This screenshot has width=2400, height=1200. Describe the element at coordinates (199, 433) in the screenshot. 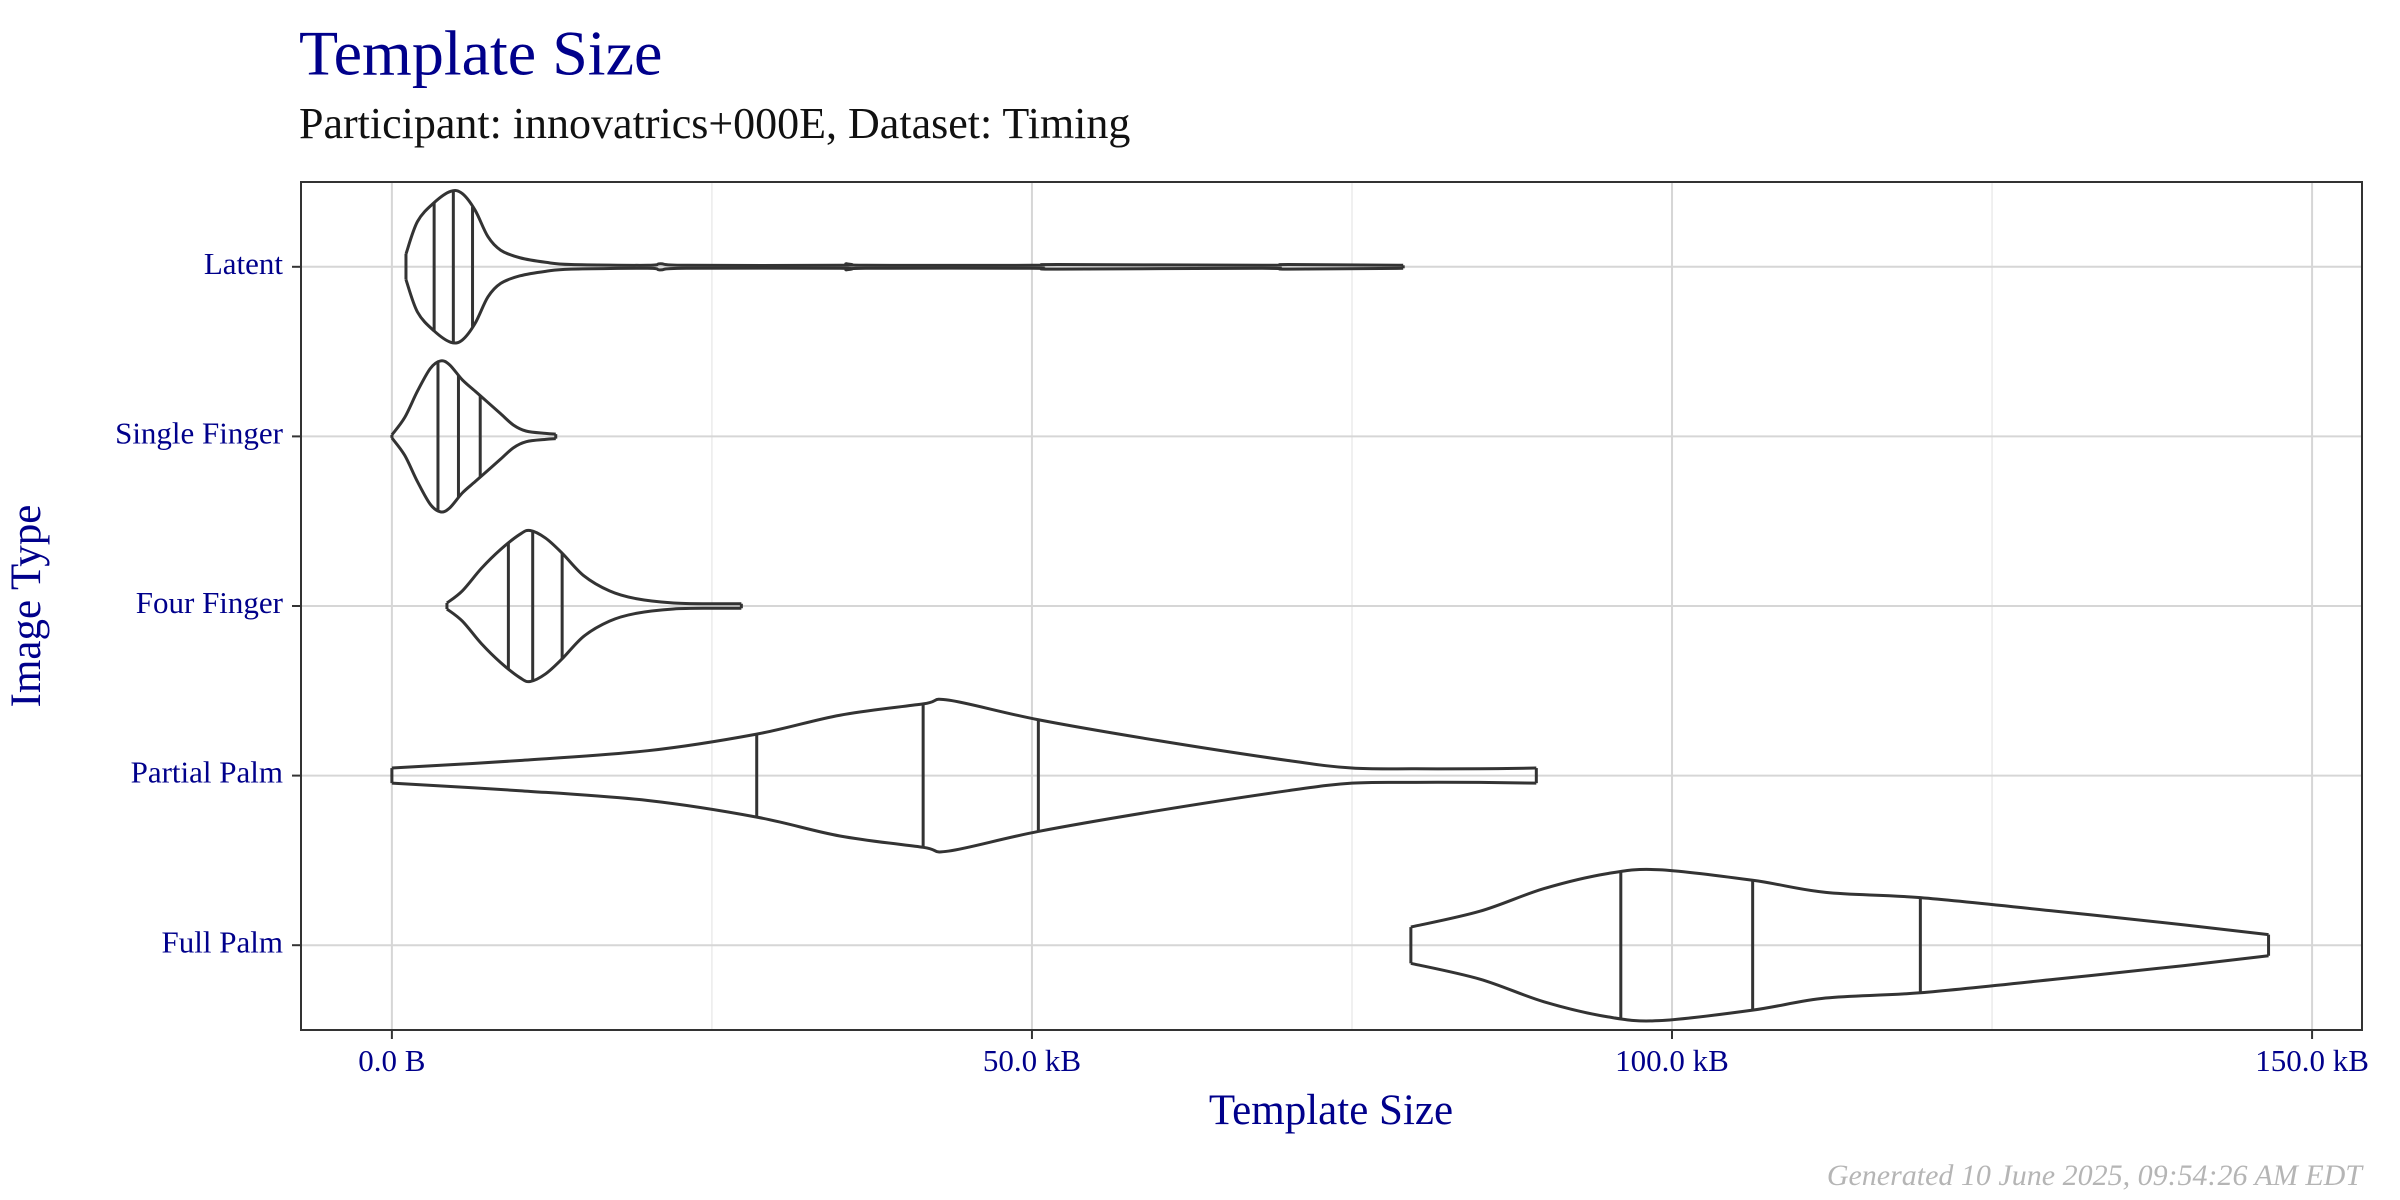

I see `y-tick-label: Single Finger` at that location.